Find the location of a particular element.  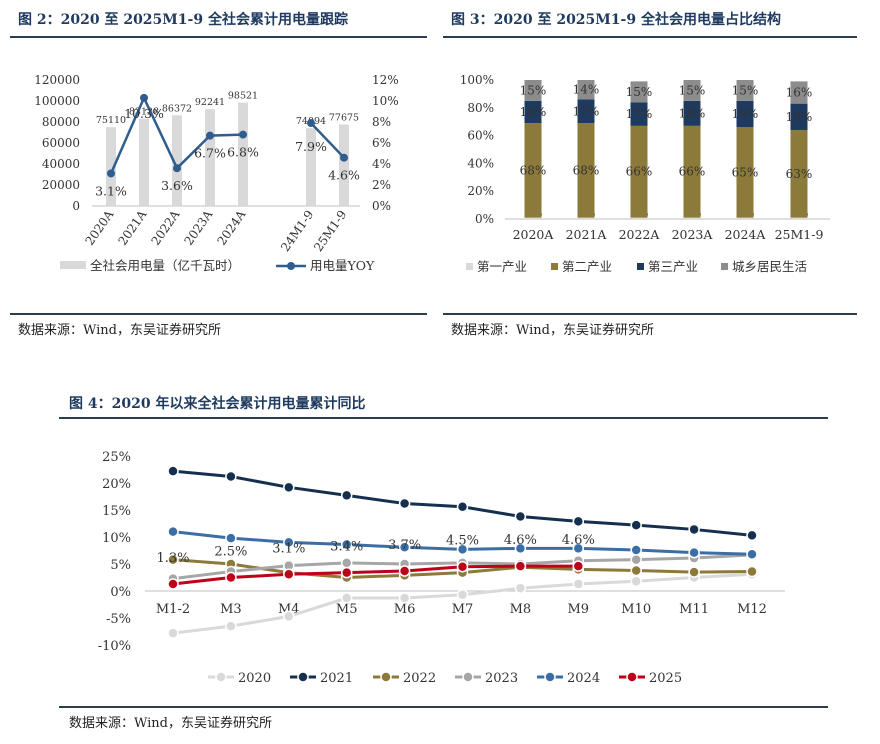

fig4-data-label: 4.5% is located at coordinates (462, 541).